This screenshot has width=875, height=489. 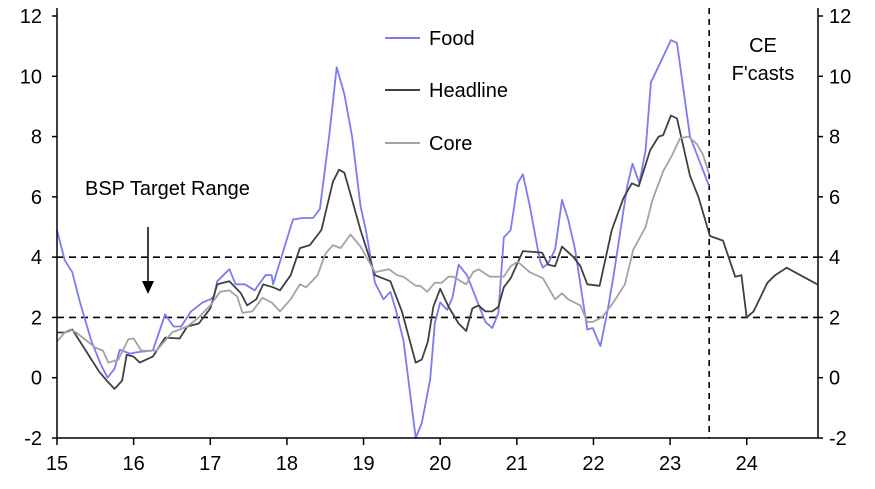 What do you see at coordinates (840, 77) in the screenshot?
I see `y-tick-label-right: 10` at bounding box center [840, 77].